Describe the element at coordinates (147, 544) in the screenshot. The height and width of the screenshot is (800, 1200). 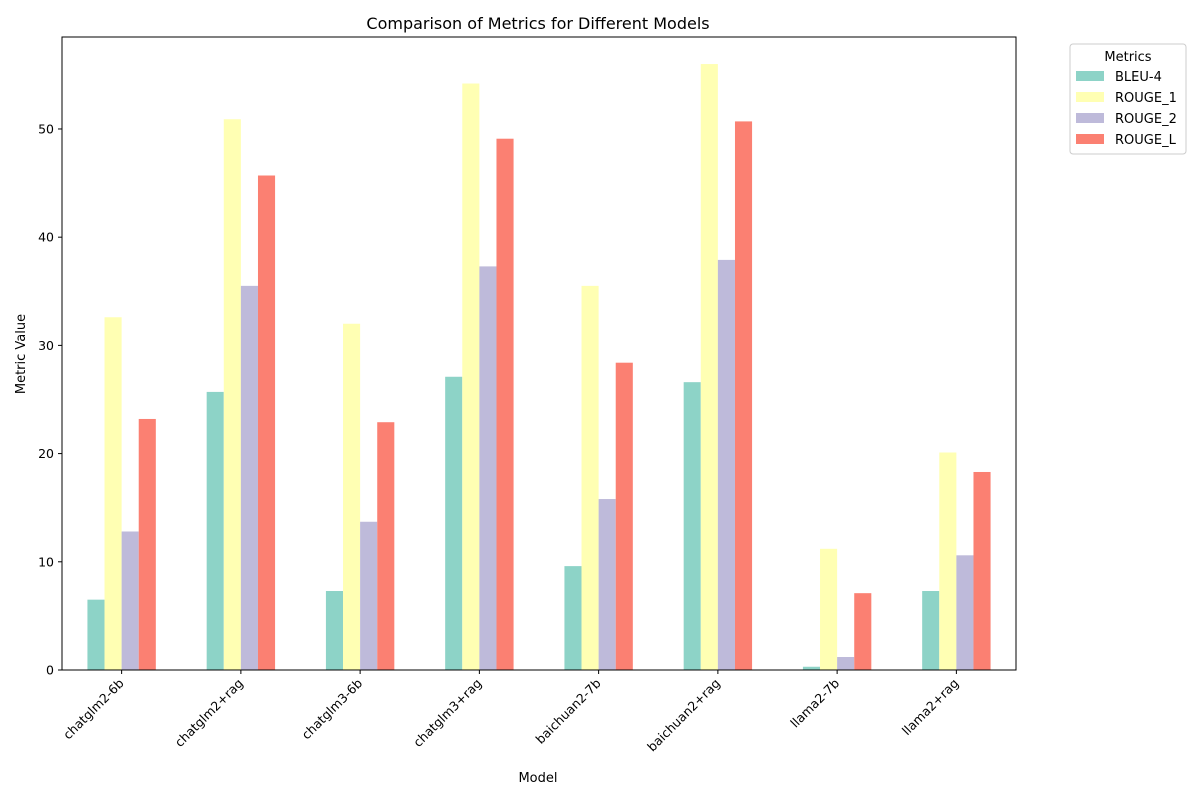
I see `bar-chatglm2-6b-ROUGE_L` at that location.